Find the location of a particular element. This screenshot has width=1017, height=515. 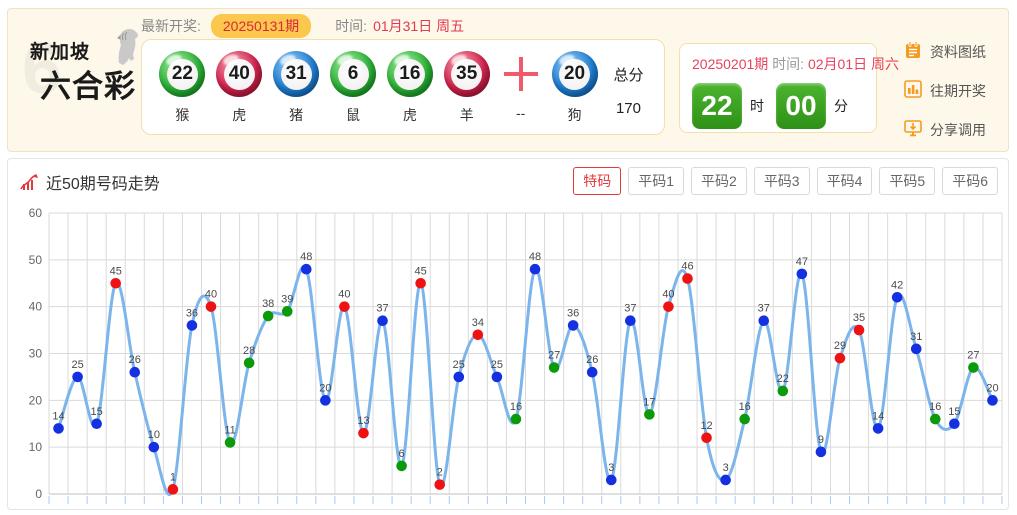

next-issue: 20250201期 is located at coordinates (730, 64).